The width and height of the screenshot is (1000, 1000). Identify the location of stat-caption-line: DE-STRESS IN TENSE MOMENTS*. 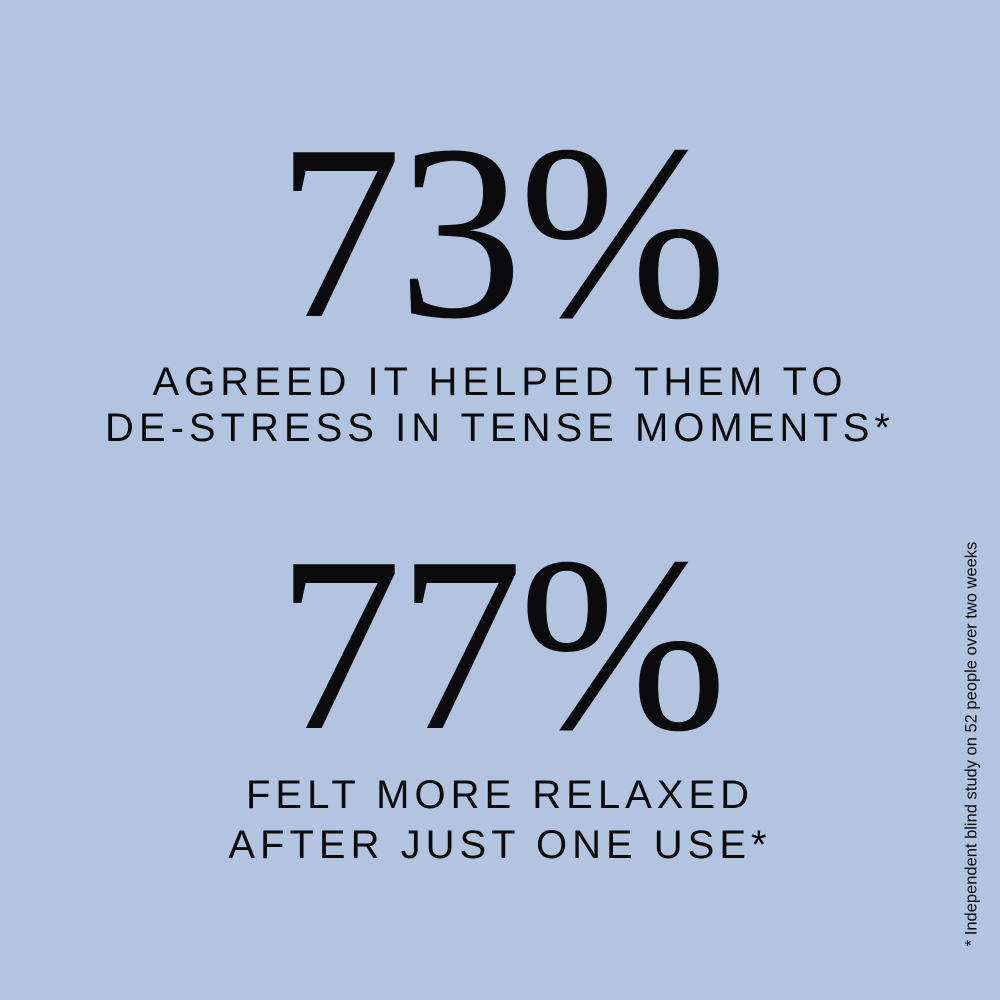
(500, 428).